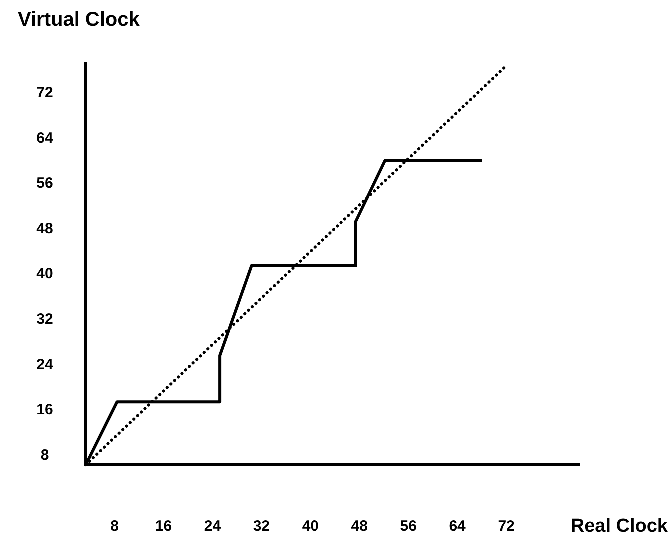 This screenshot has width=672, height=536. Describe the element at coordinates (45, 274) in the screenshot. I see `y-tick-label: 40` at that location.